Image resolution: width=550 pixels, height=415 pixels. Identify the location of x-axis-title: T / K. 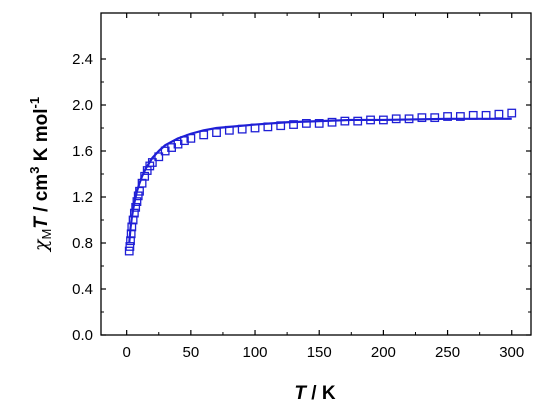
(314, 393).